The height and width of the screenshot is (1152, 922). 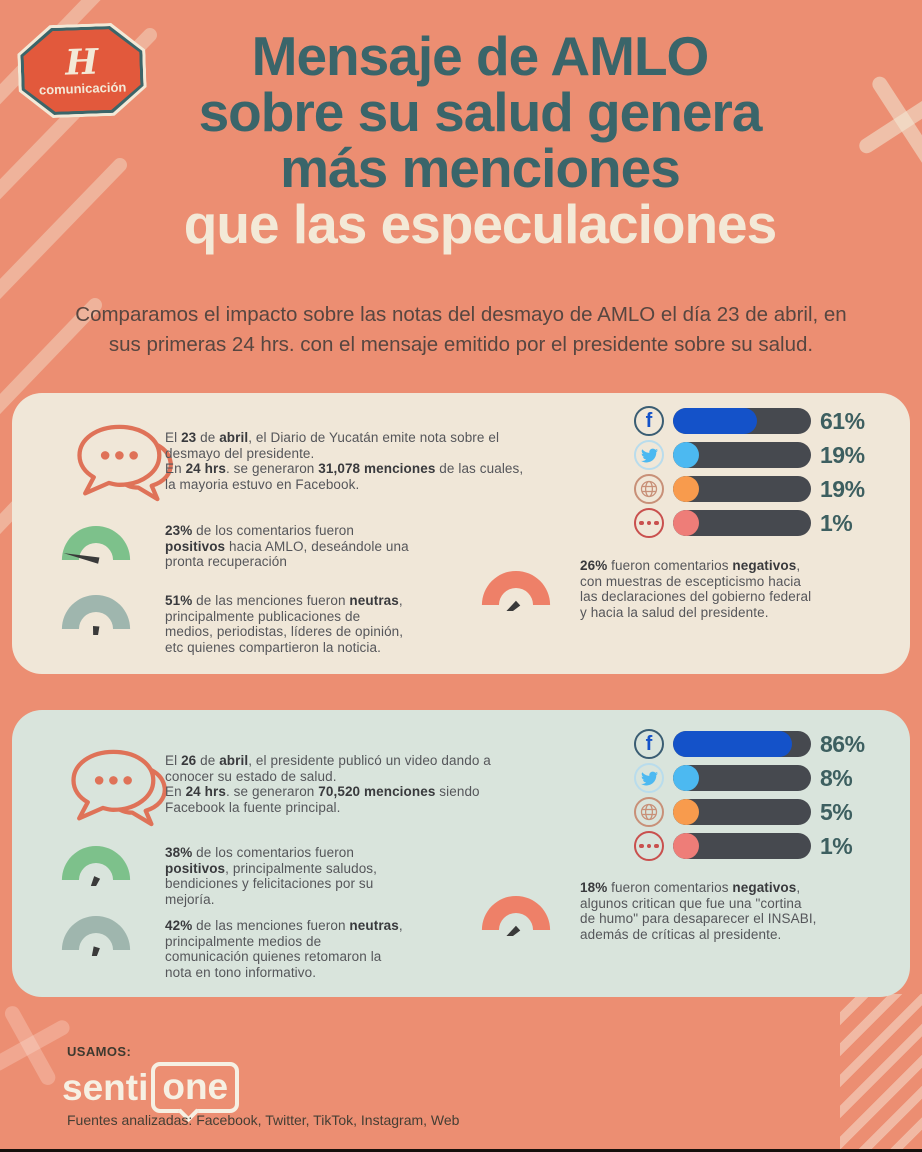 What do you see at coordinates (749, 472) in the screenshot?
I see `mention-bars: f 61% 19% 19% 1%` at bounding box center [749, 472].